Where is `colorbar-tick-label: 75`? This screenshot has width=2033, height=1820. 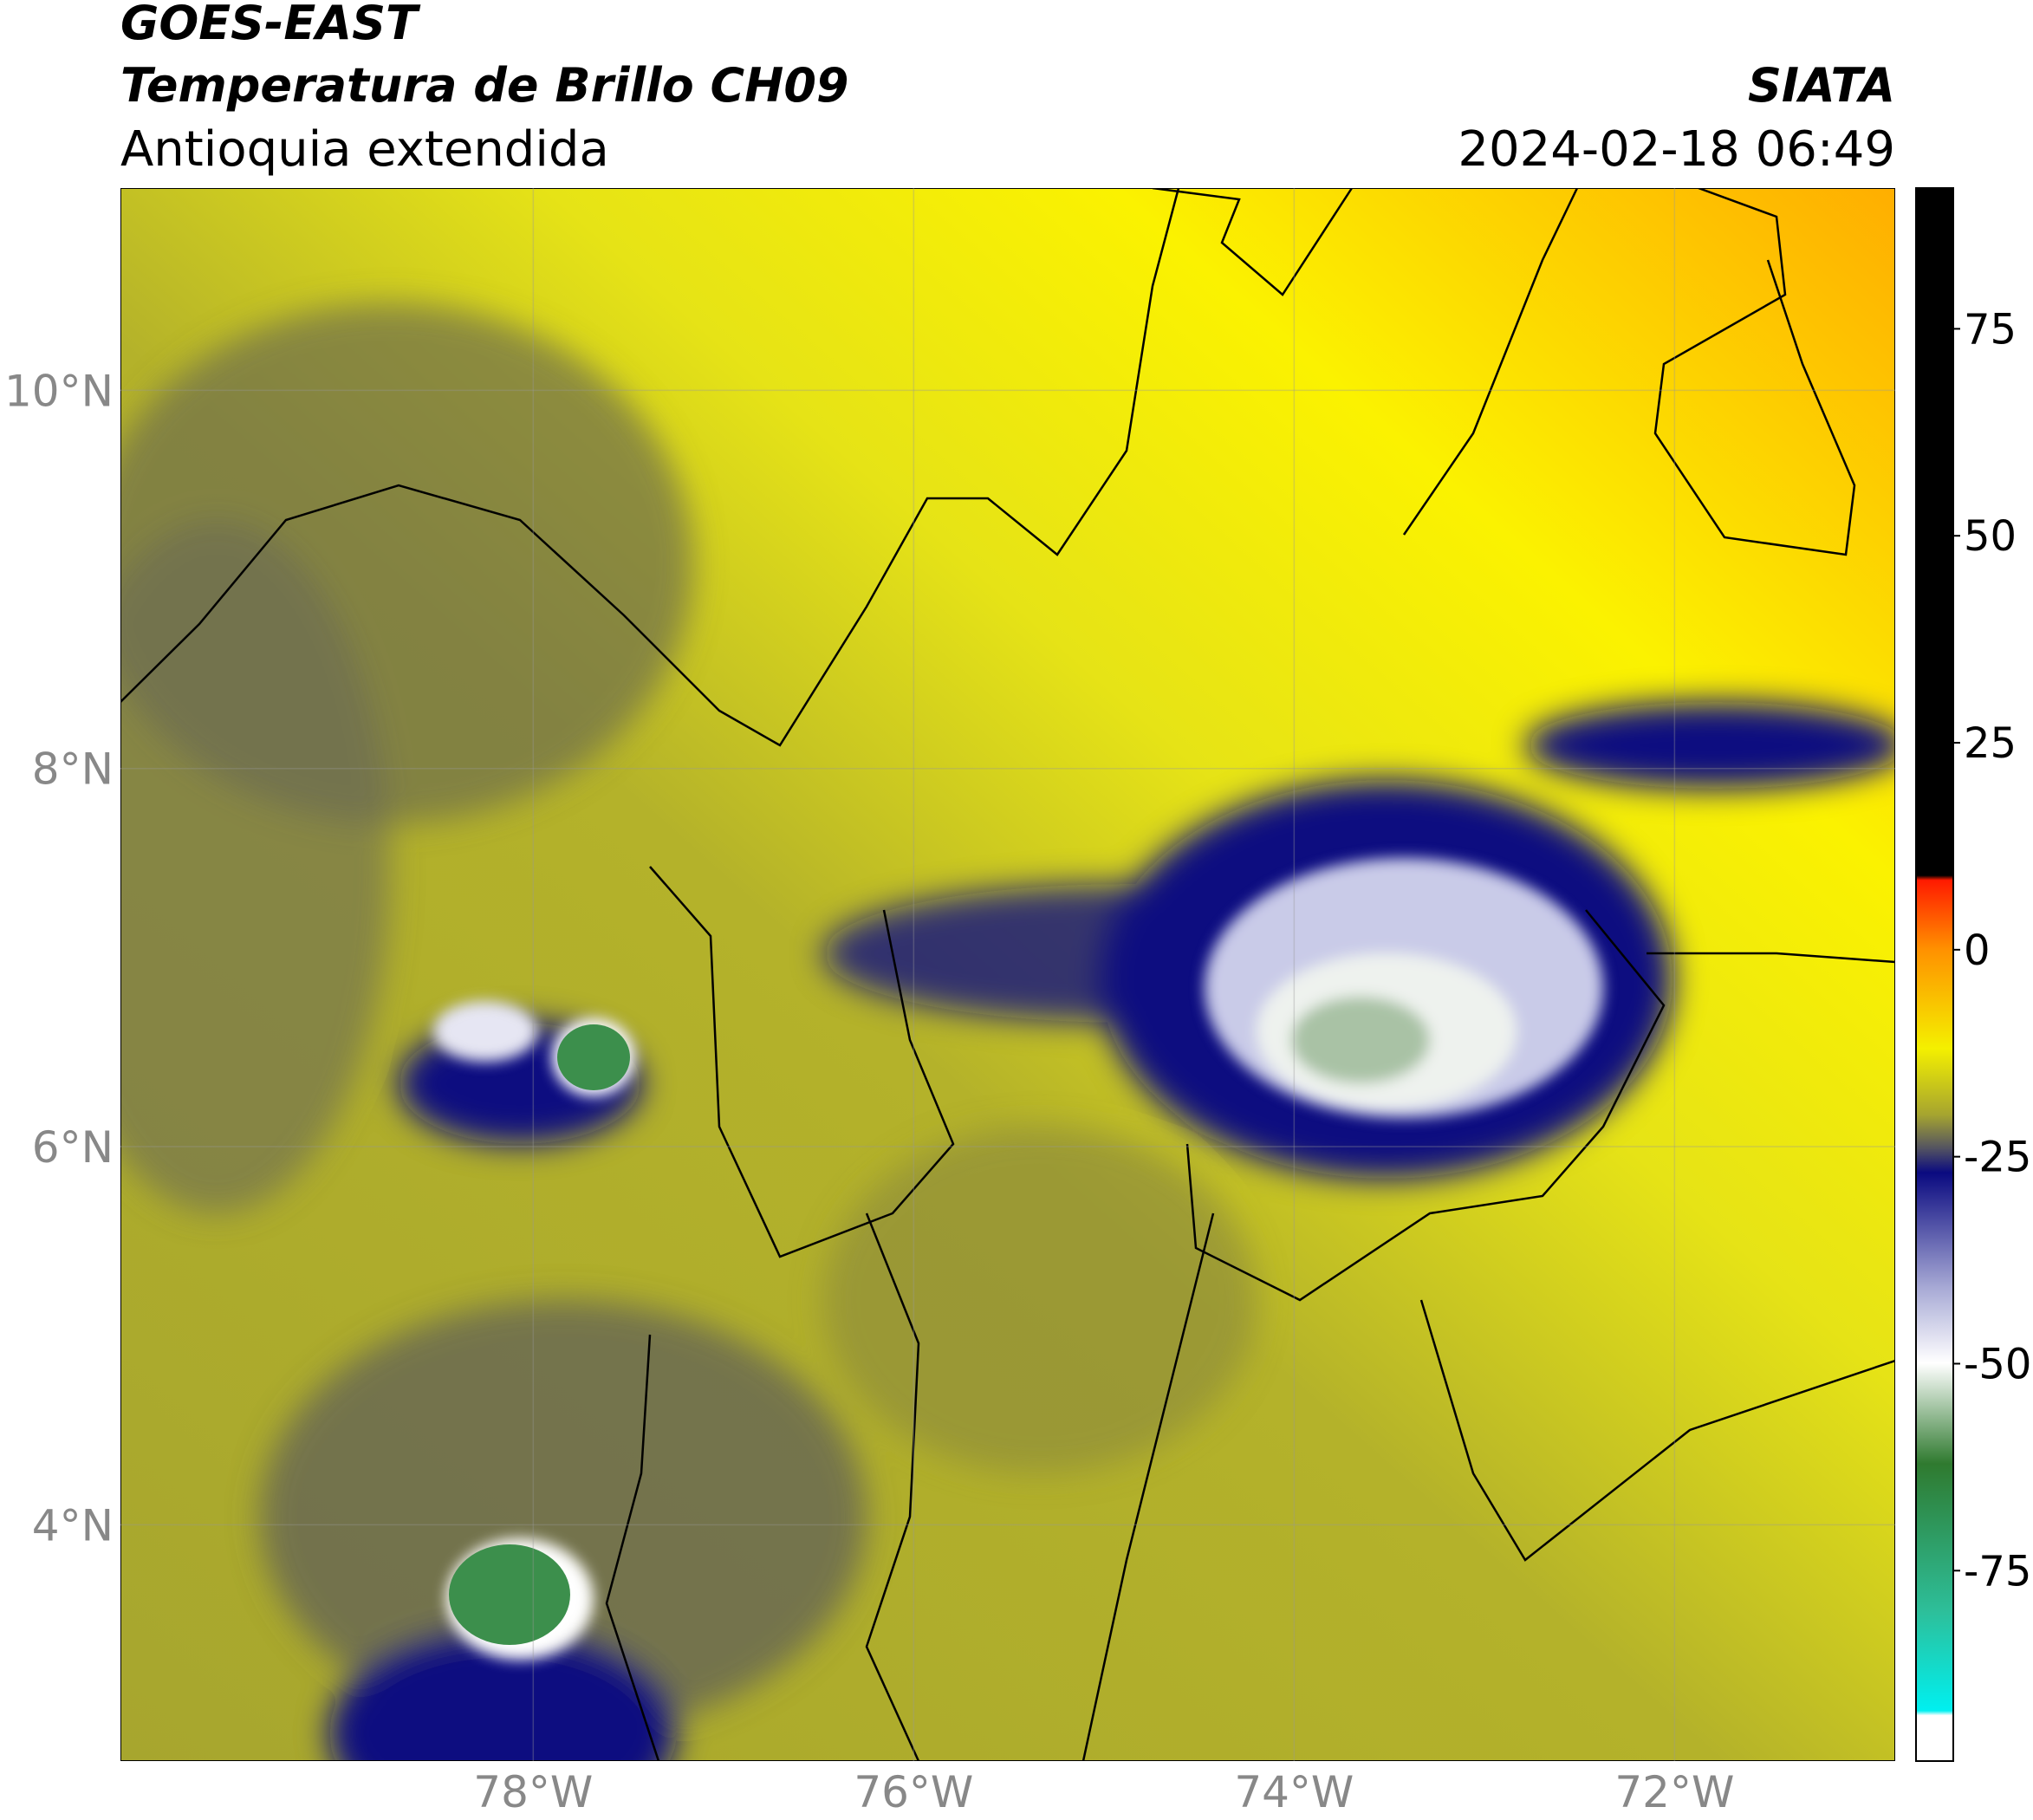 colorbar-tick-label: 75 is located at coordinates (1990, 329).